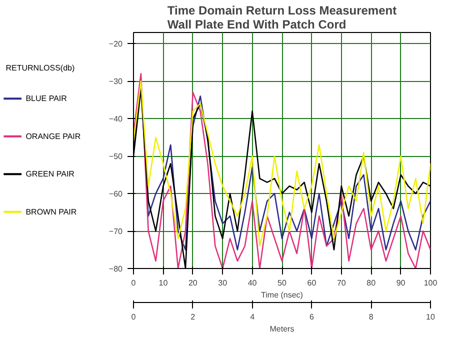  I want to click on y-tick-label: −60, so click(116, 194).